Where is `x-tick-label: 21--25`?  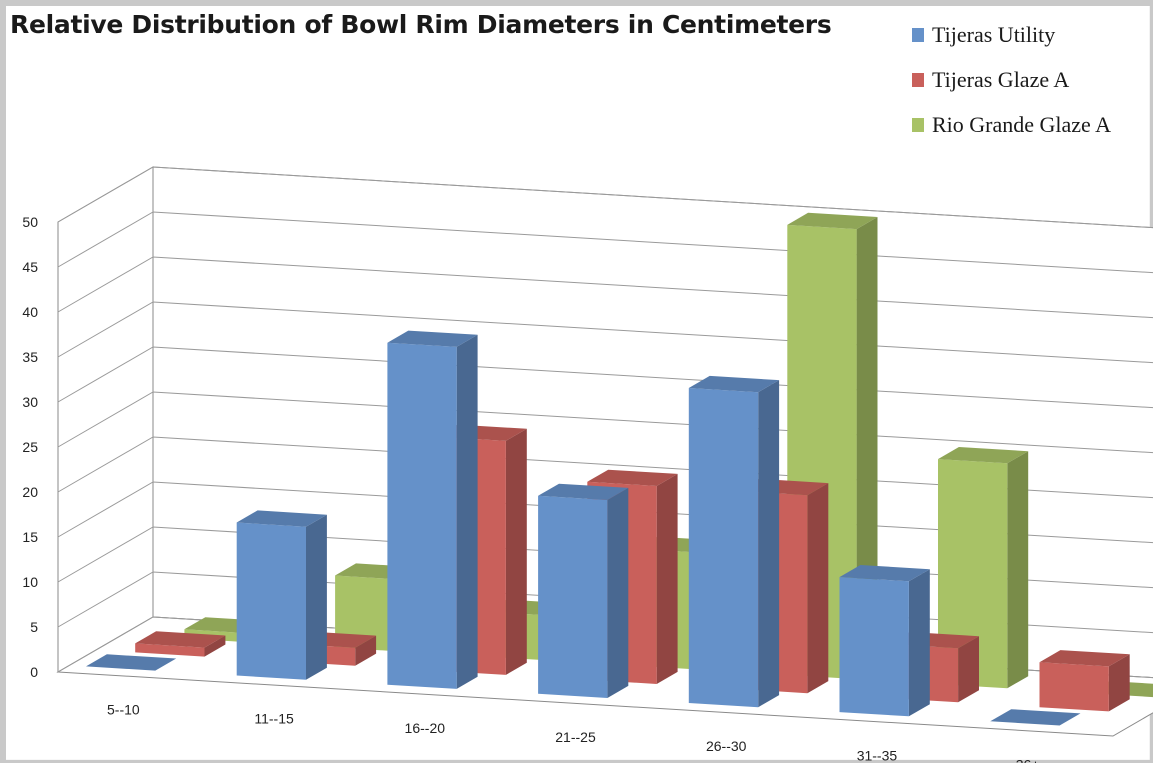 x-tick-label: 21--25 is located at coordinates (575, 737).